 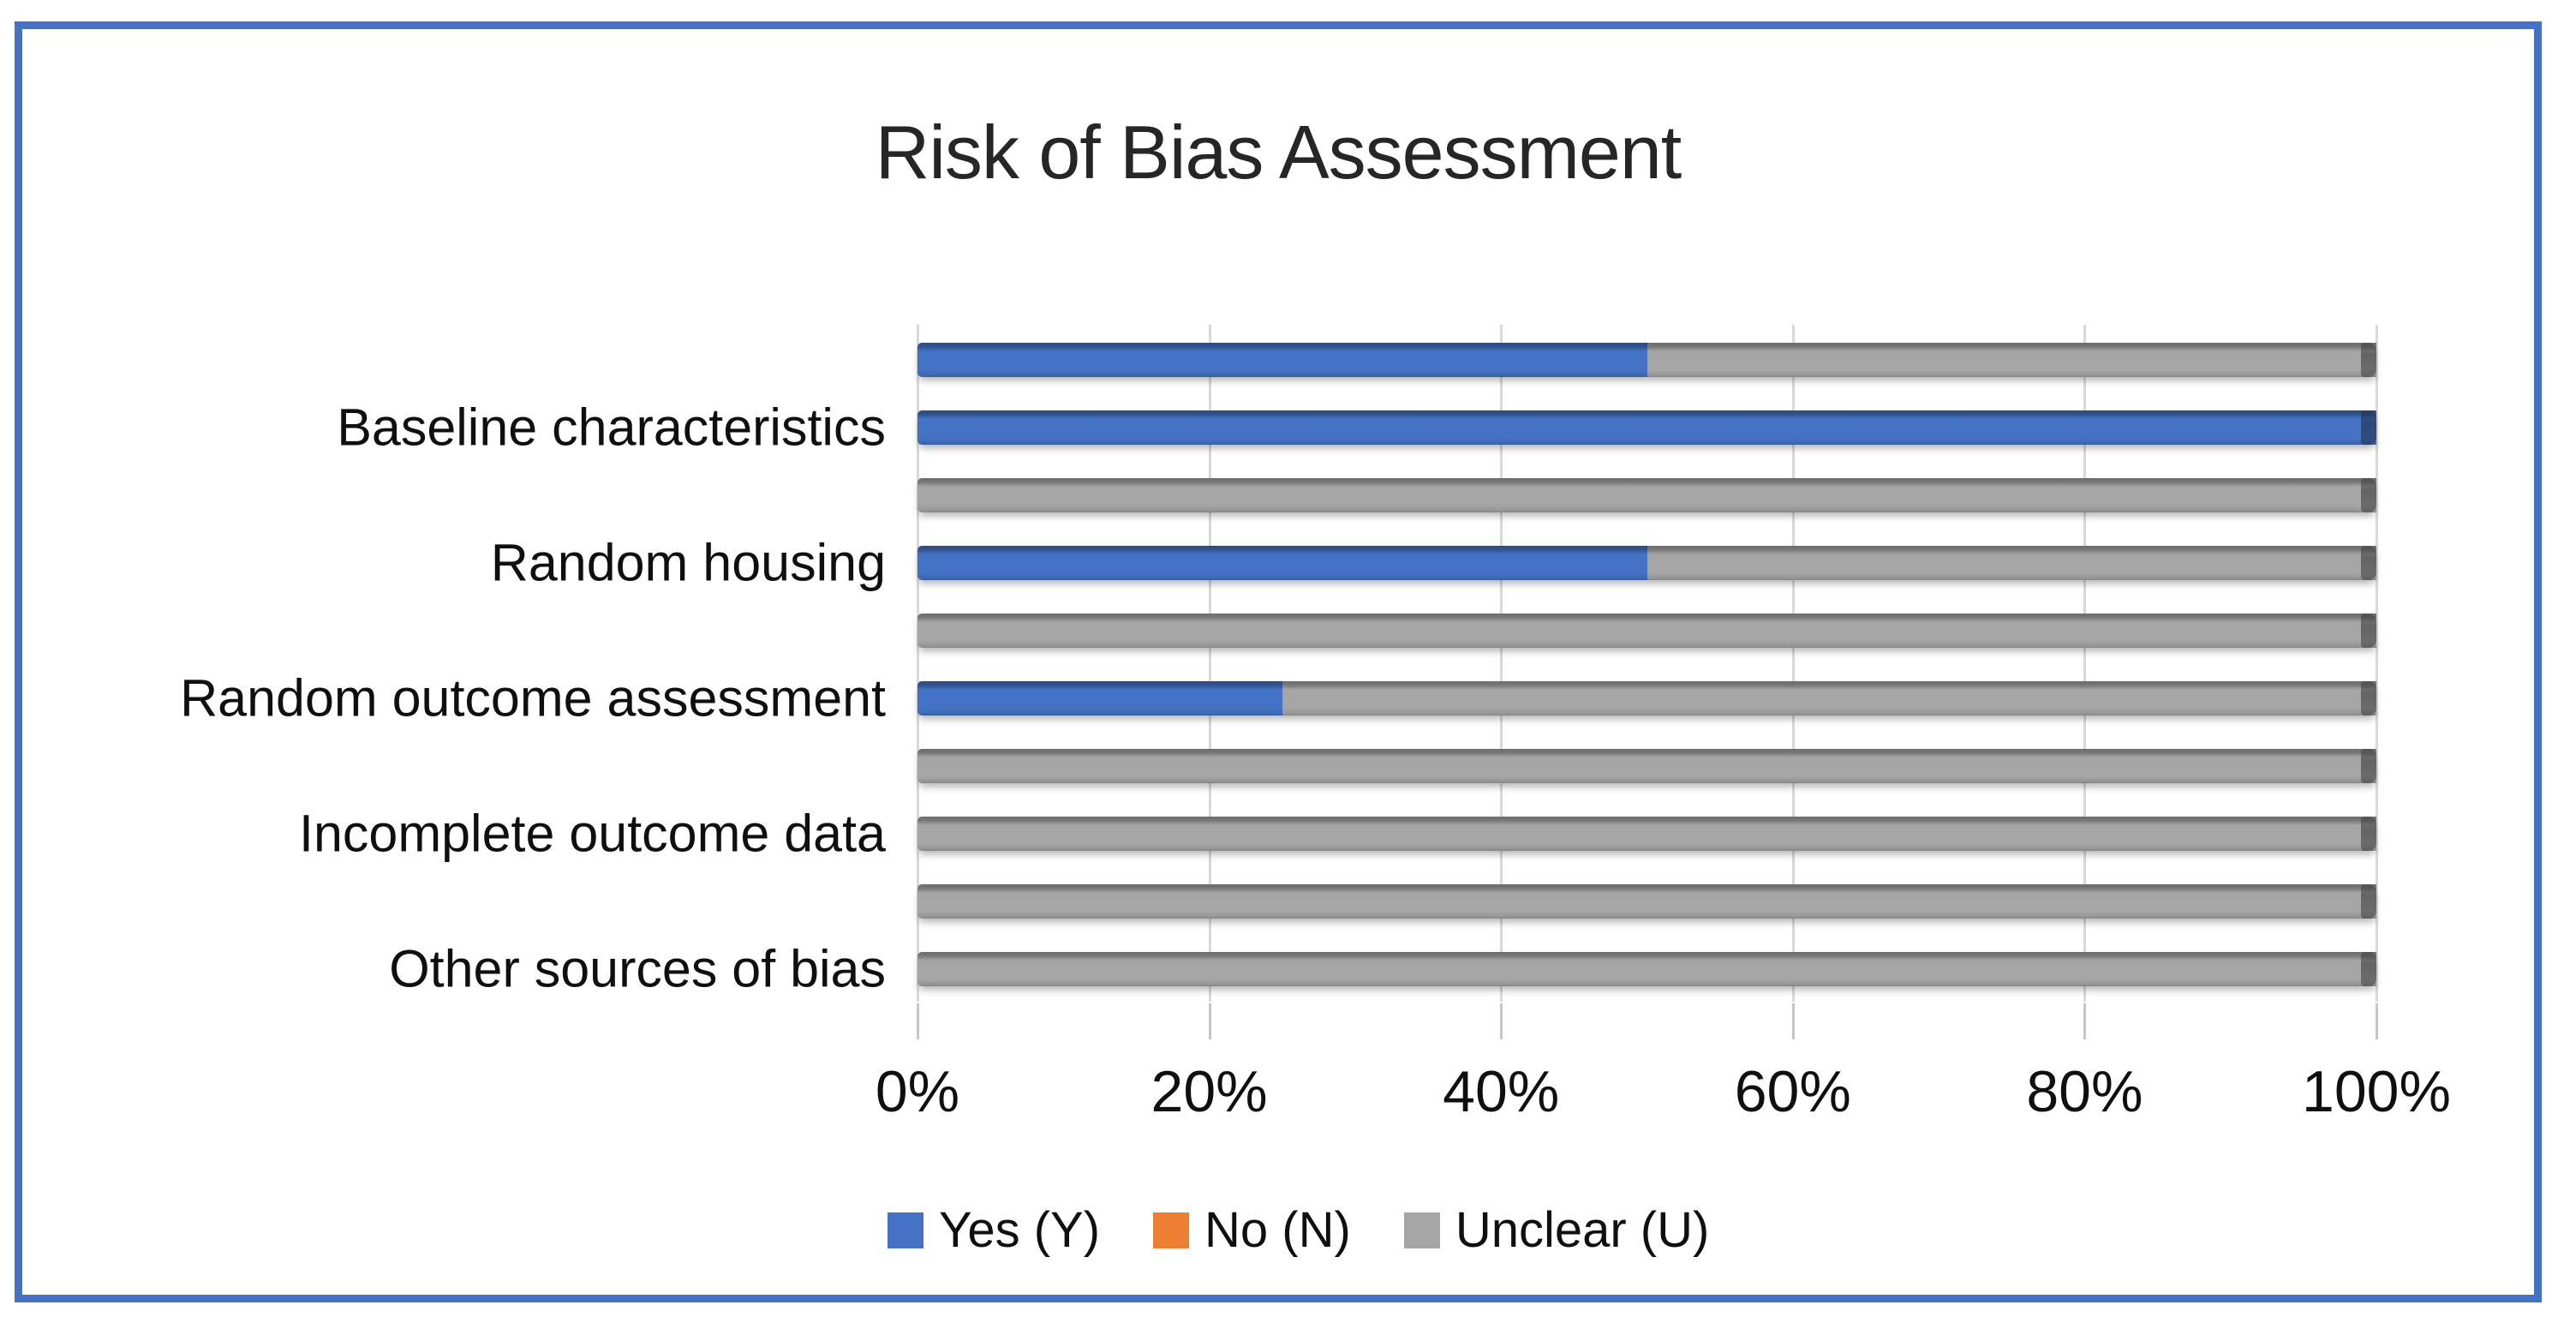 I want to click on legend-item-unclear-u: Unclear (U), so click(x=1557, y=1230).